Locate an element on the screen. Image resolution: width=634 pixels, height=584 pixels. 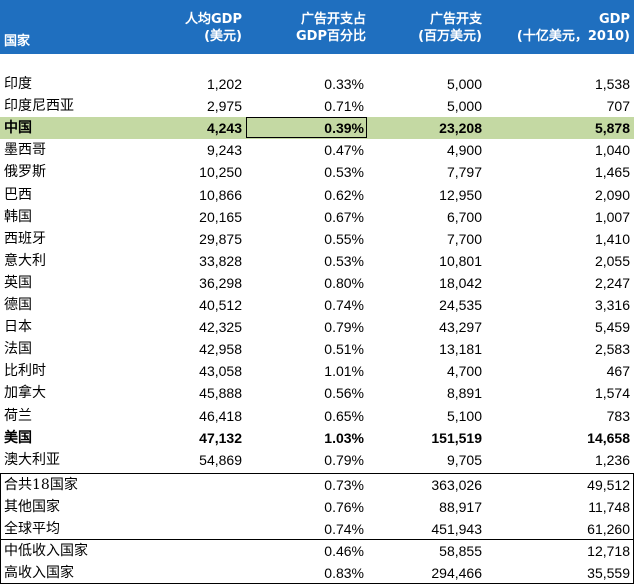
gdp-cell: 12,718 is located at coordinates (608, 551).